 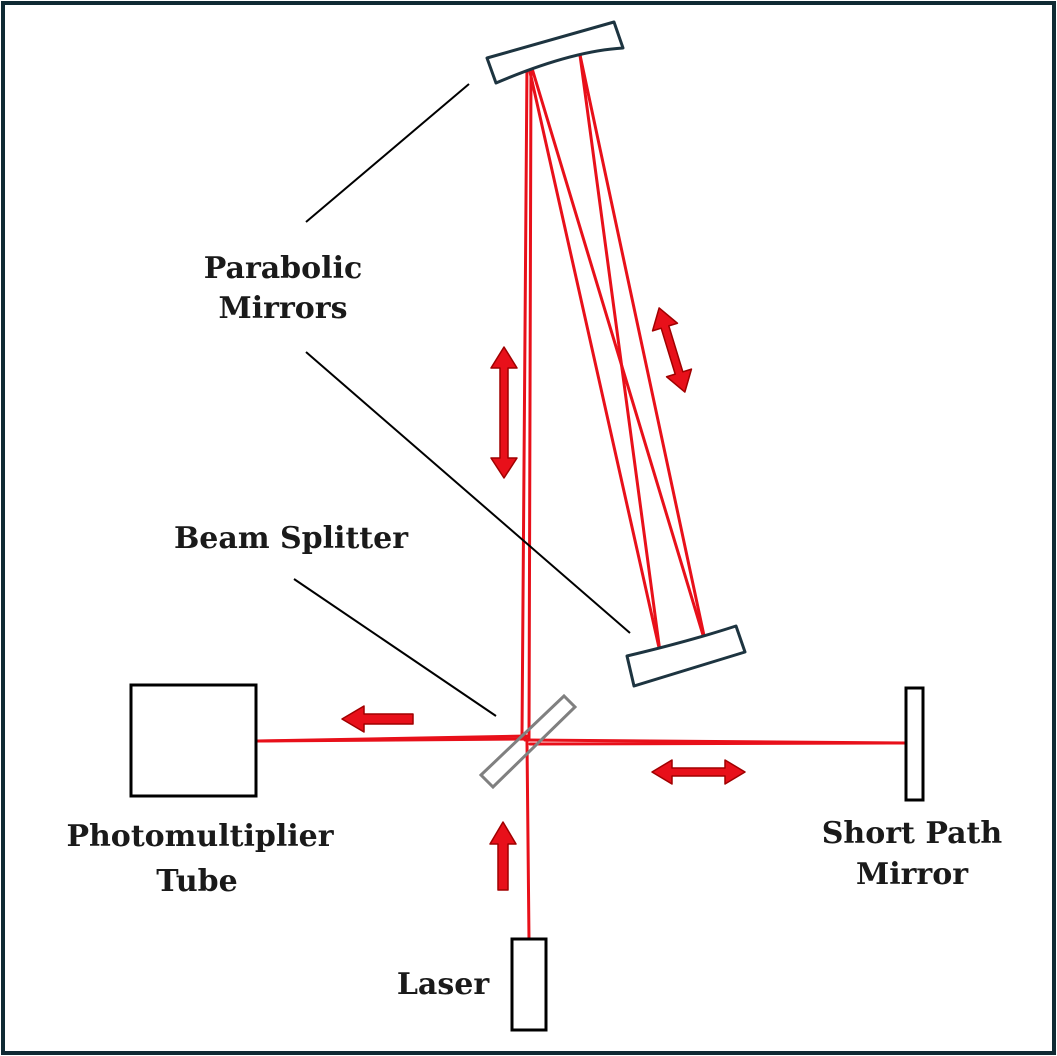 What do you see at coordinates (291, 538) in the screenshot?
I see `label-beam-splitter: Beam Splitter` at bounding box center [291, 538].